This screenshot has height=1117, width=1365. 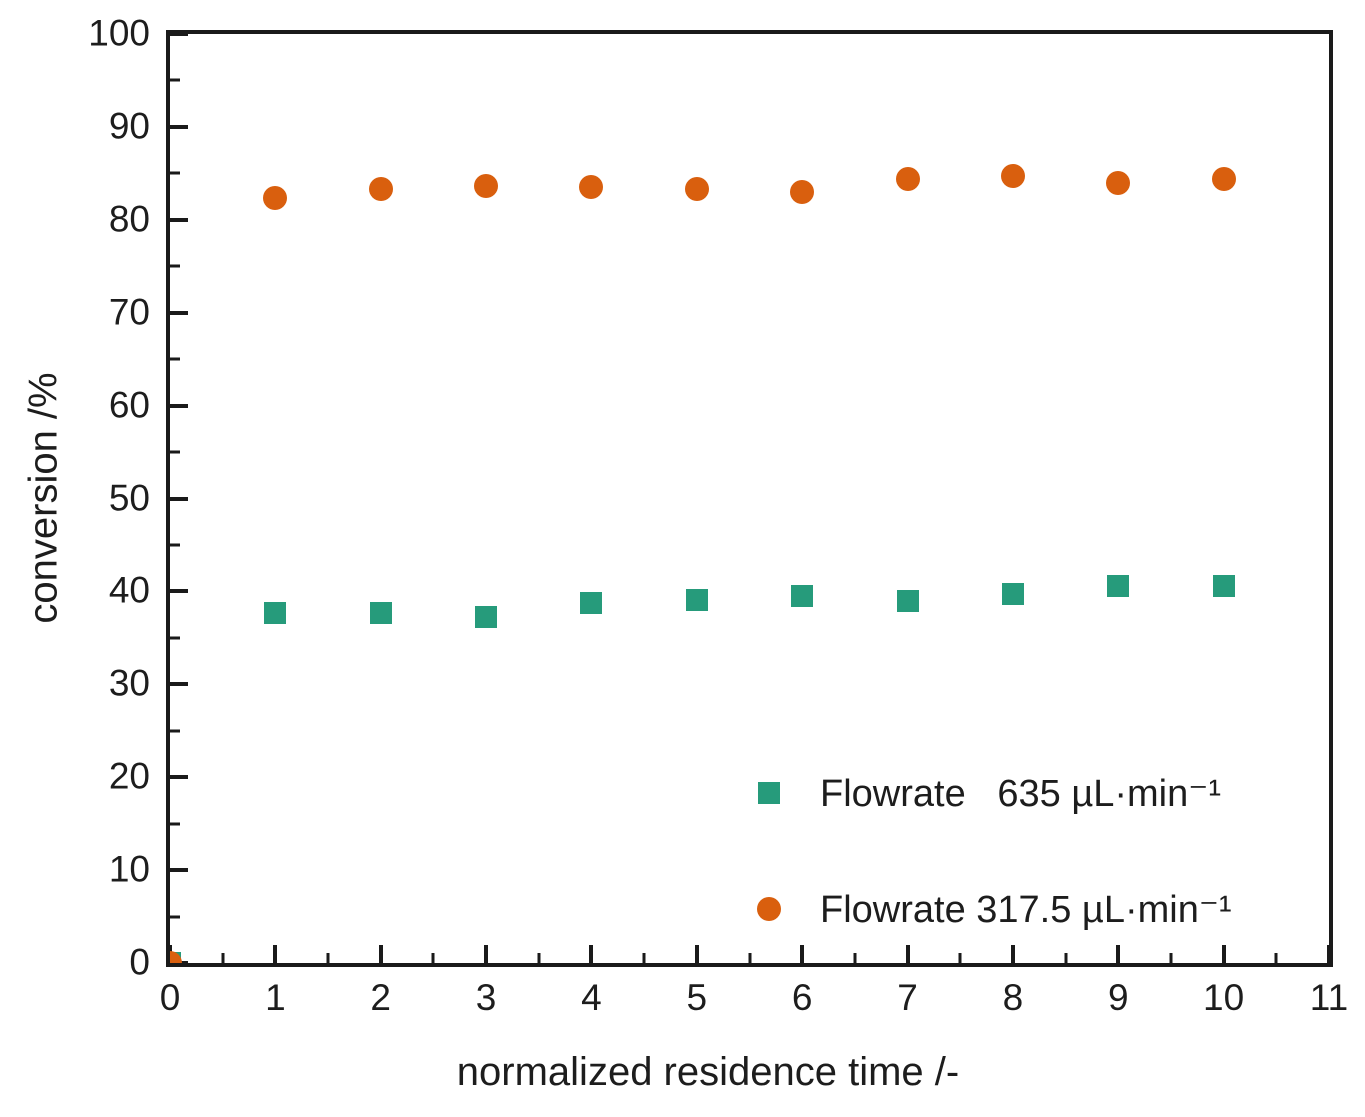 What do you see at coordinates (139, 962) in the screenshot?
I see `y-tick-label: 0` at bounding box center [139, 962].